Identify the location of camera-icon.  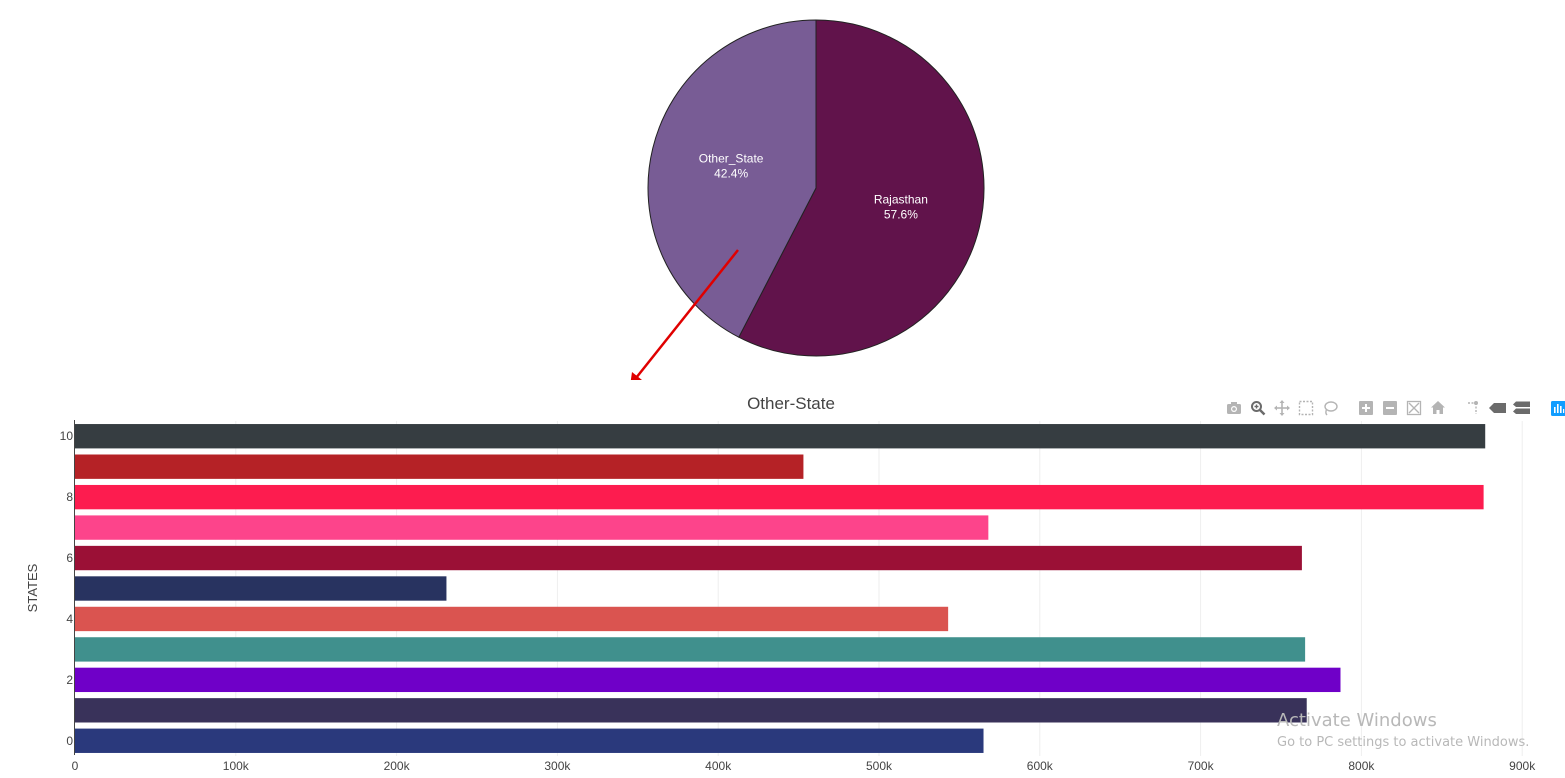
(1234, 408).